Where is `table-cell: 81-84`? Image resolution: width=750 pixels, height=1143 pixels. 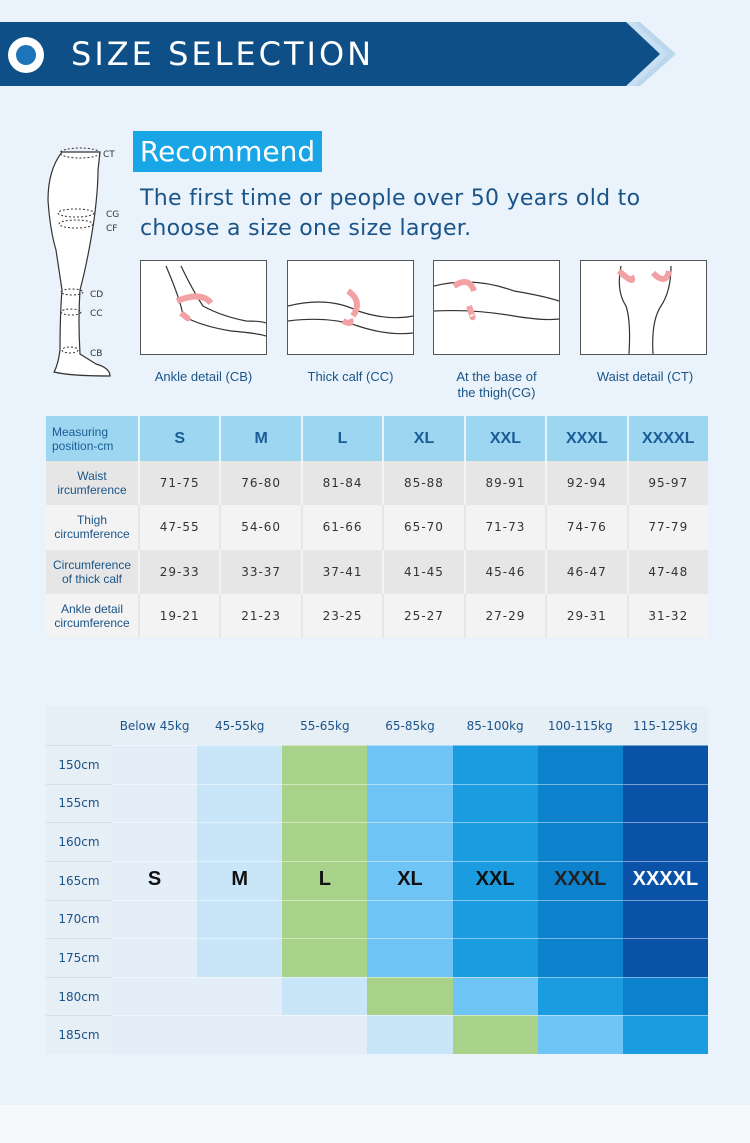 table-cell: 81-84 is located at coordinates (341, 483).